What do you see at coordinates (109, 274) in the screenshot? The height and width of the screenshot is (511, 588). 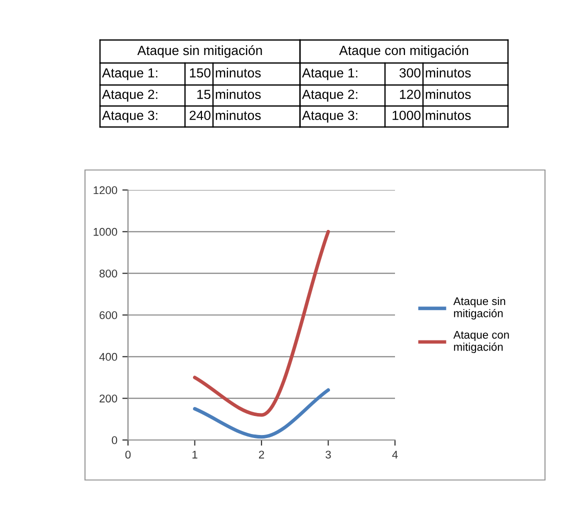 I see `y-tick-label: 800` at bounding box center [109, 274].